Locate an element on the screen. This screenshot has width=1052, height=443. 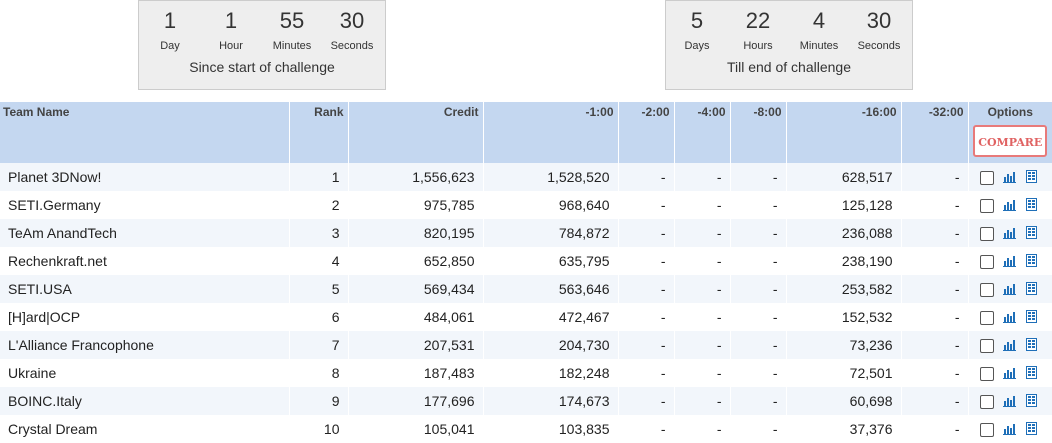
options-label: Options is located at coordinates (1010, 112).